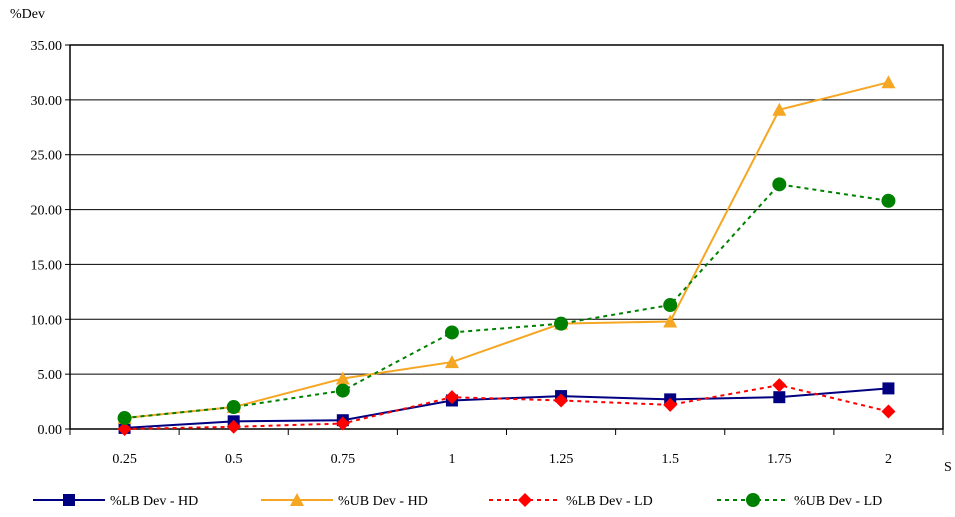  What do you see at coordinates (343, 459) in the screenshot?
I see `x-tick-label: 0.75` at bounding box center [343, 459].